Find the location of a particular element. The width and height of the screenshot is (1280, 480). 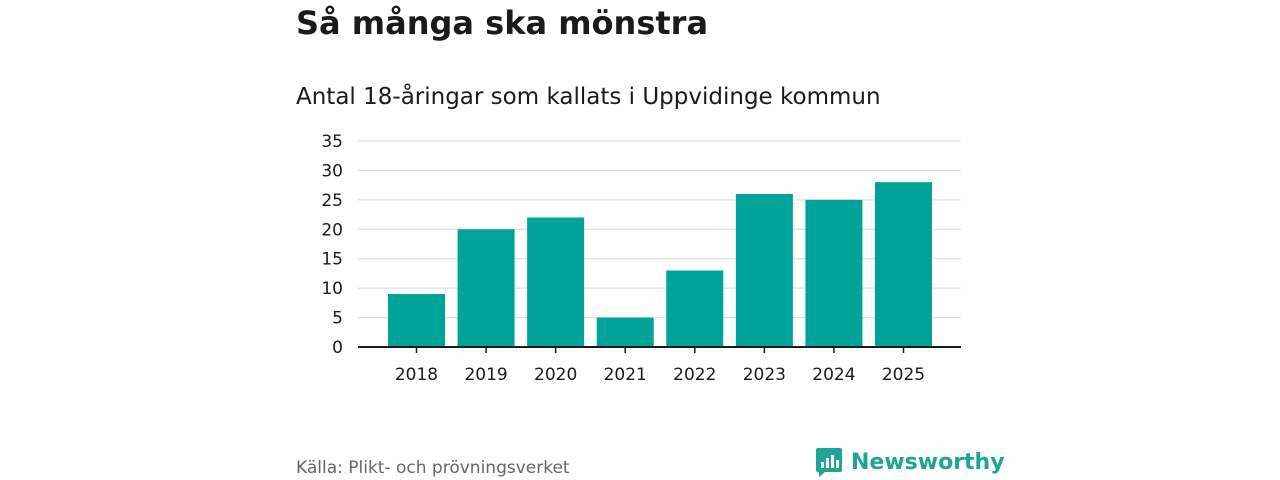

newsworthy-logo-icon is located at coordinates (829, 462).